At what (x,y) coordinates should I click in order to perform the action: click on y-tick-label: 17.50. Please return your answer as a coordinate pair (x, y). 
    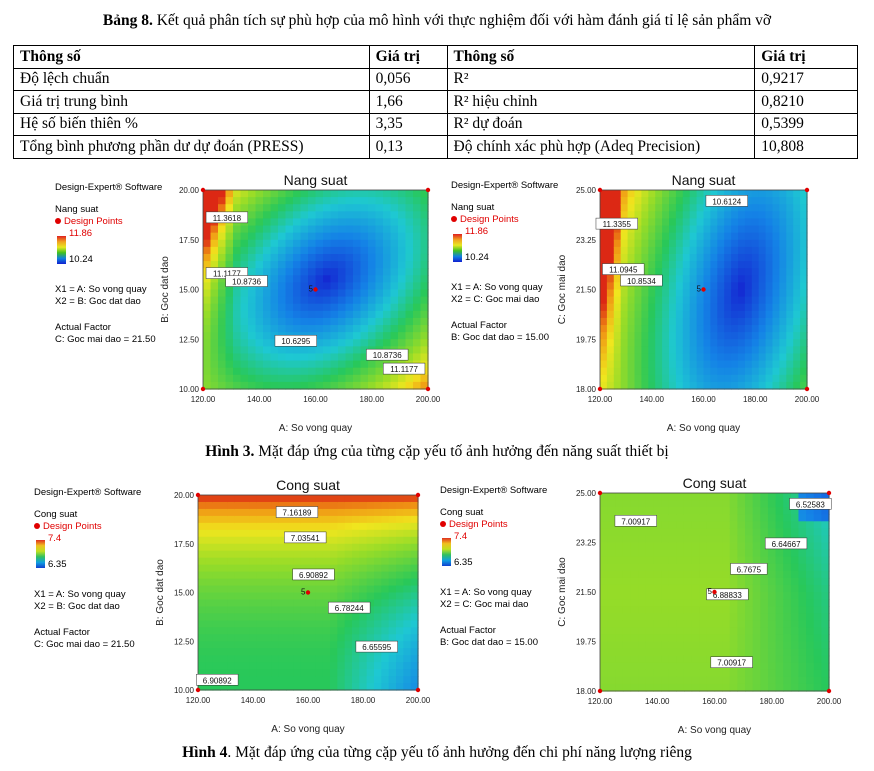
    Looking at the image, I should click on (184, 544).